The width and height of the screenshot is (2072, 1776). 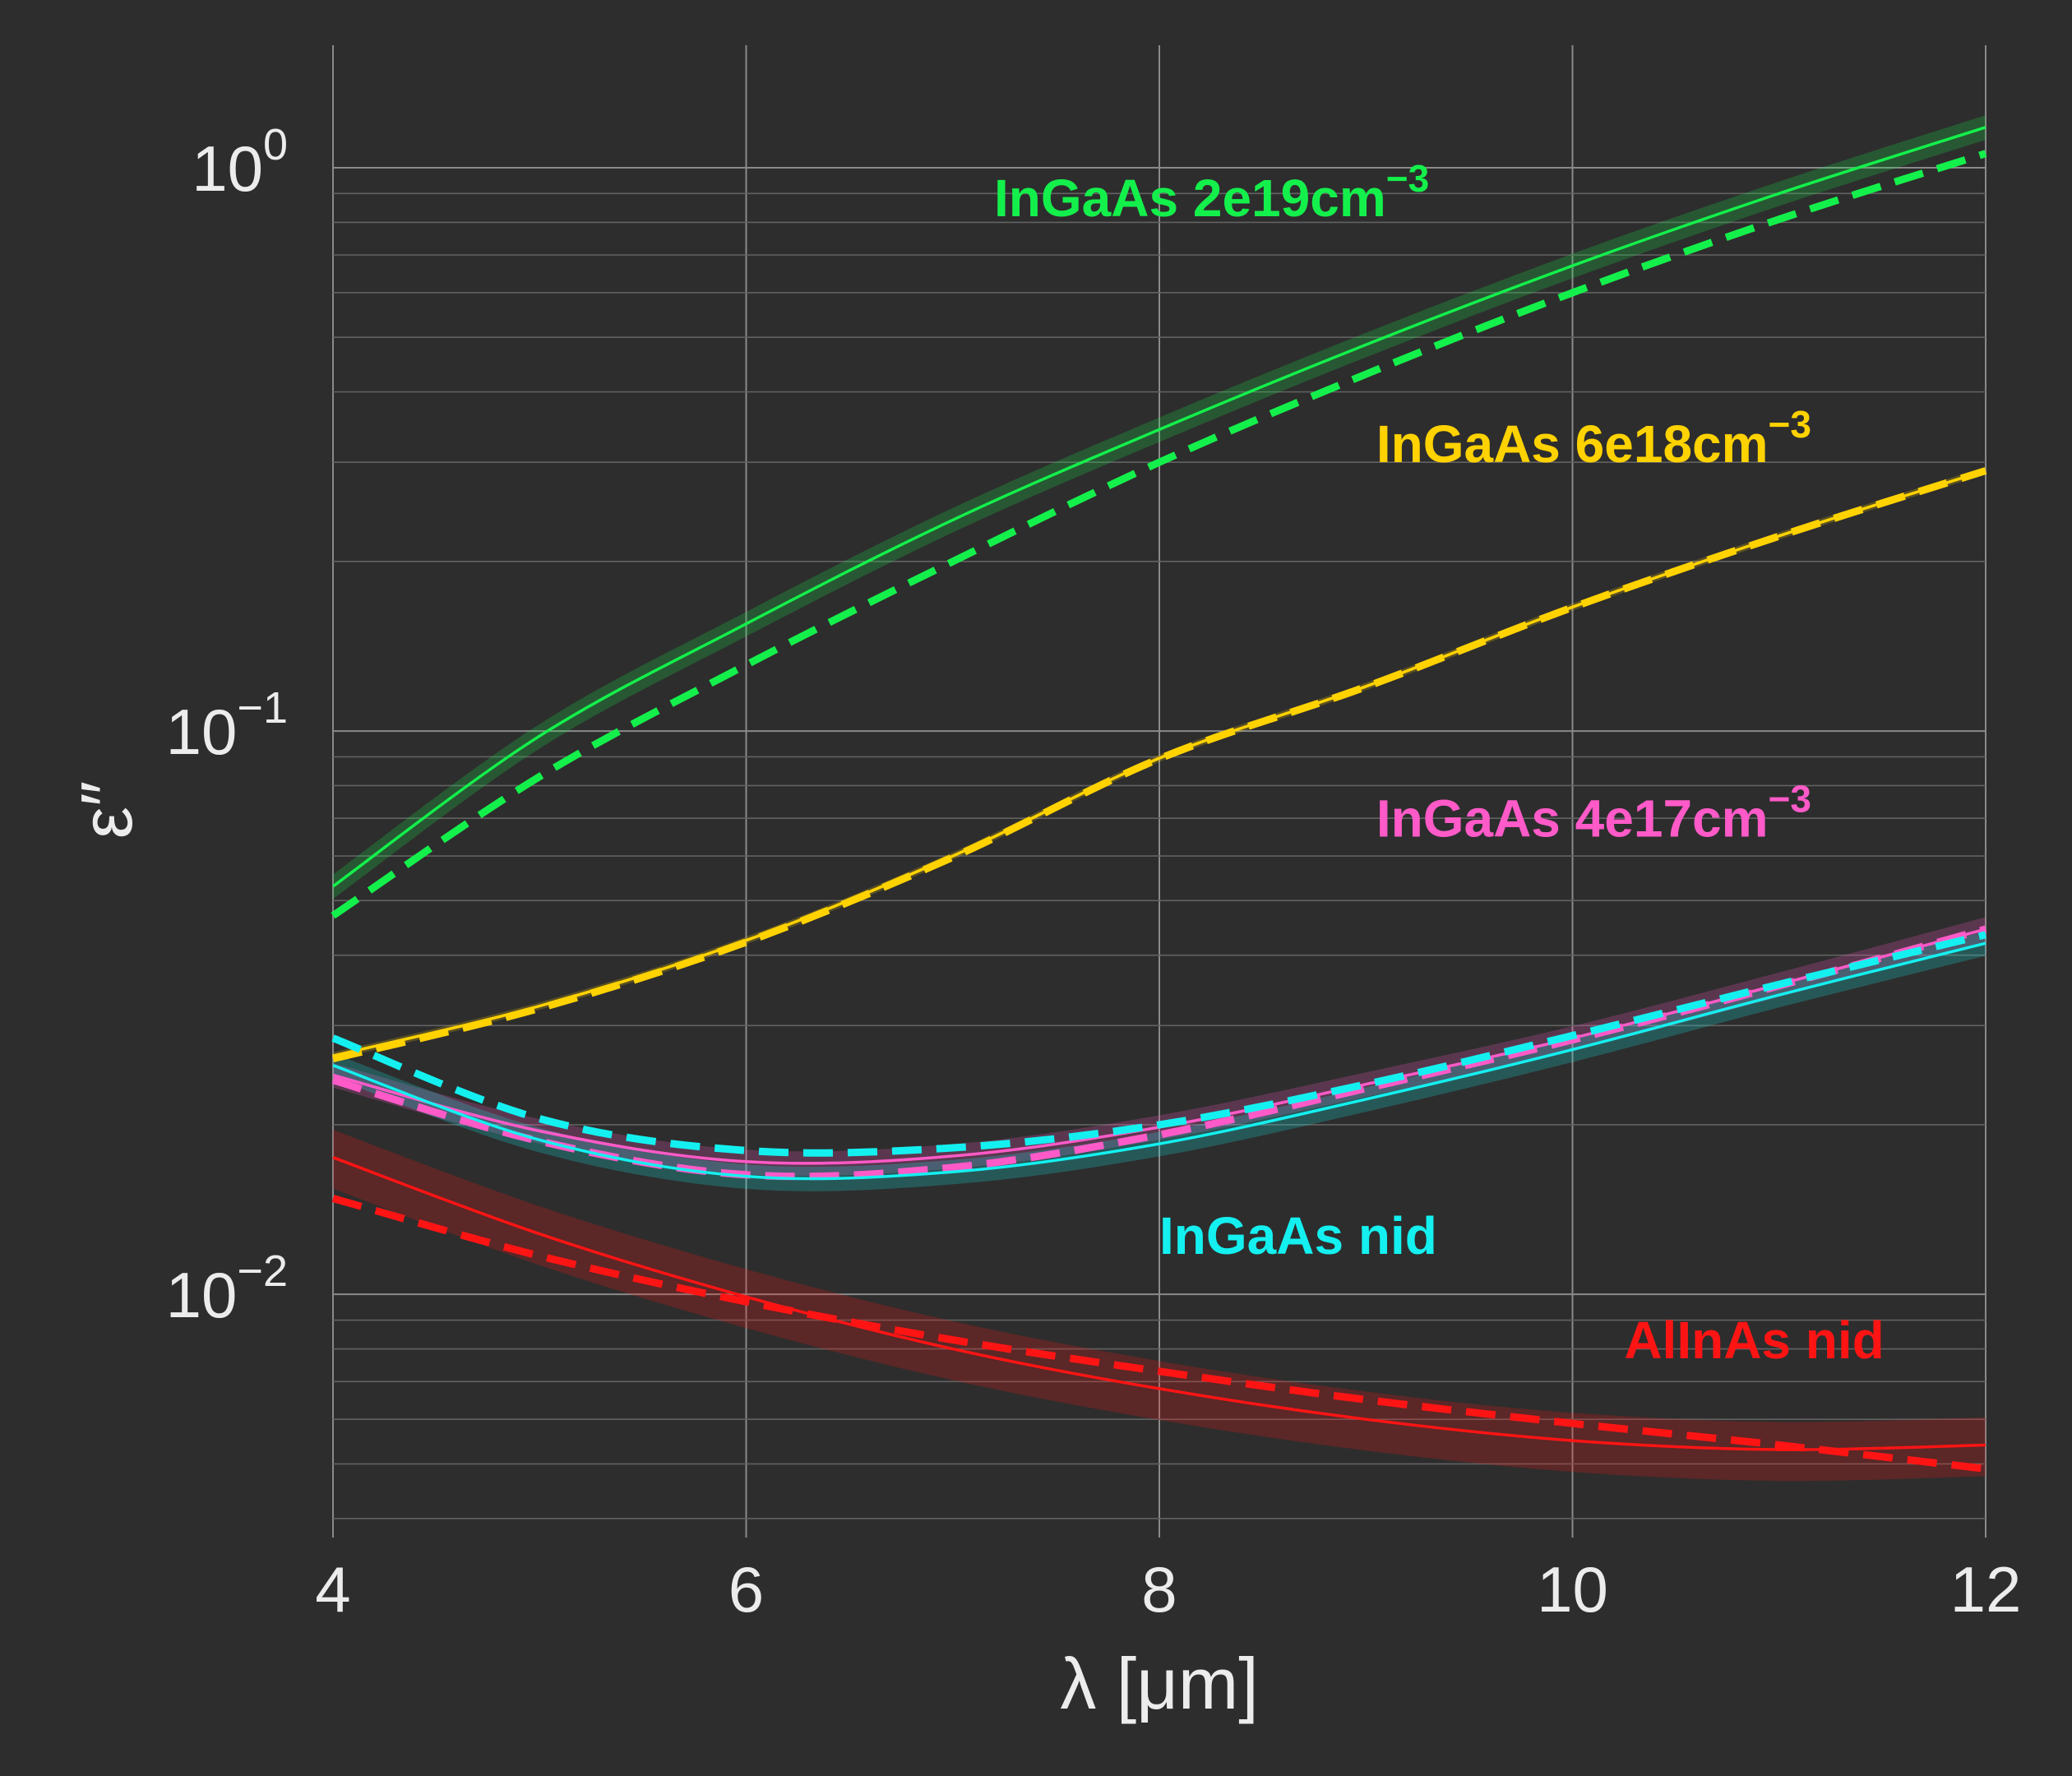 What do you see at coordinates (240, 162) in the screenshot?
I see `y-tick-label: 10⁰` at bounding box center [240, 162].